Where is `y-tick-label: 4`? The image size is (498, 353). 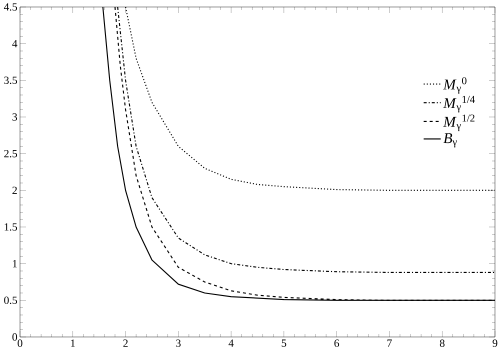
y-tick-label: 4 is located at coordinates (15, 44).